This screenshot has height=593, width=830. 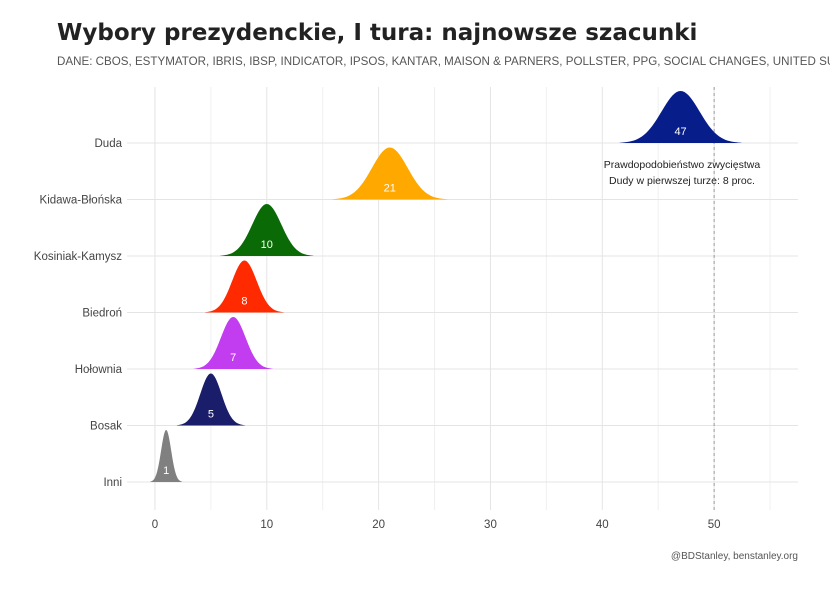 I want to click on y-tick-label: Duda, so click(x=109, y=144).